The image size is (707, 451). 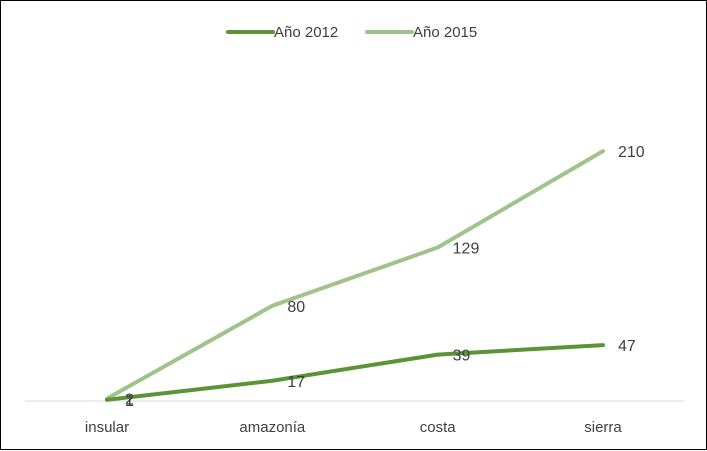 What do you see at coordinates (462, 356) in the screenshot?
I see `data-label: 39` at bounding box center [462, 356].